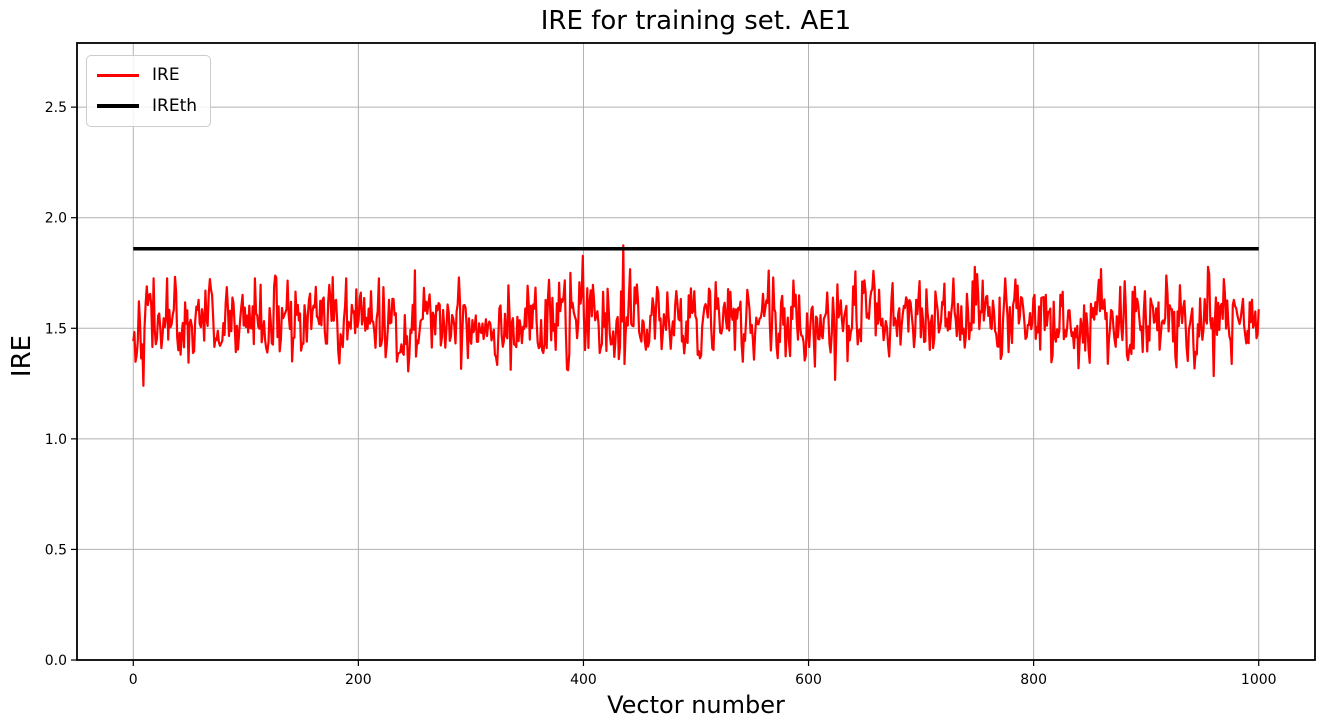  Describe the element at coordinates (808, 680) in the screenshot. I see `x-tick-label: 600` at that location.